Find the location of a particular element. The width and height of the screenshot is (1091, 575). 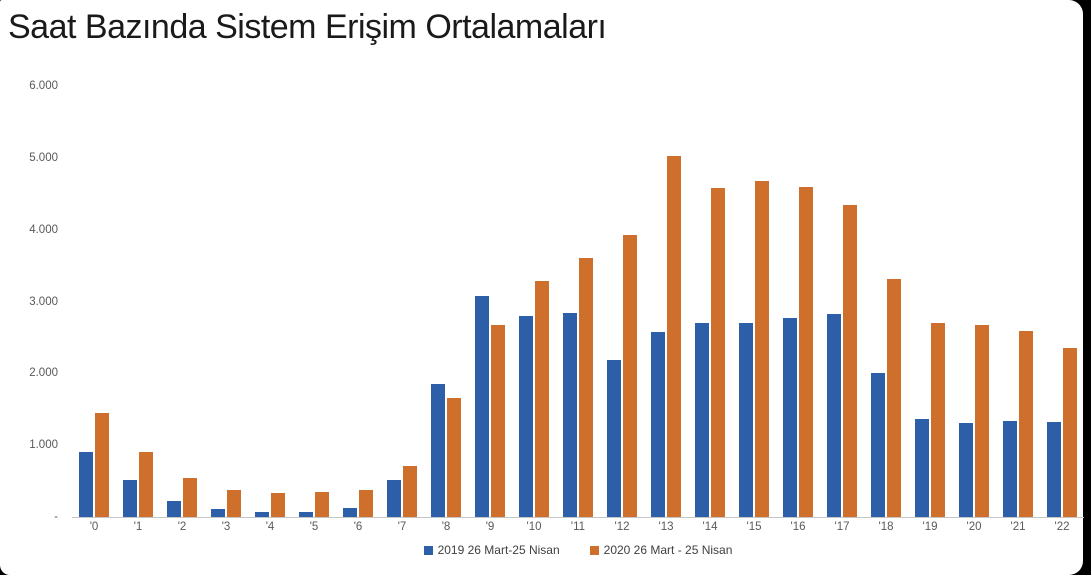

x-tick-label: '22 is located at coordinates (1062, 527).